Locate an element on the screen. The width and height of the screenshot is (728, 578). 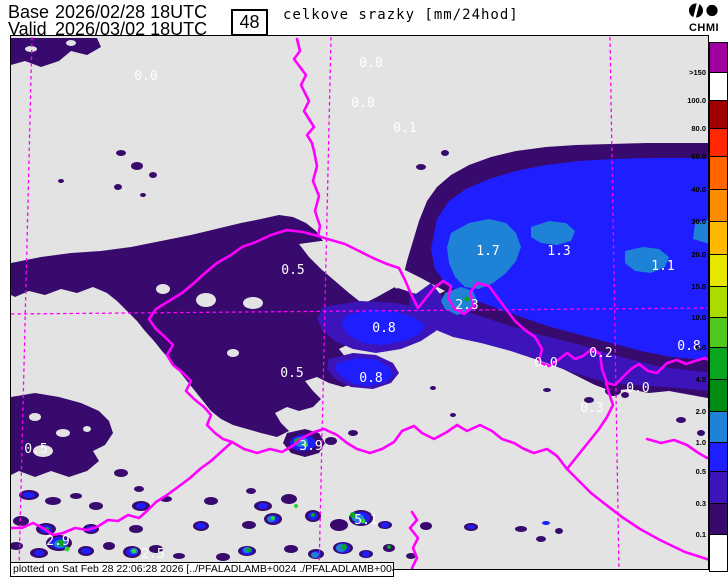
colorbar-label: 6.0 is located at coordinates (700, 347).